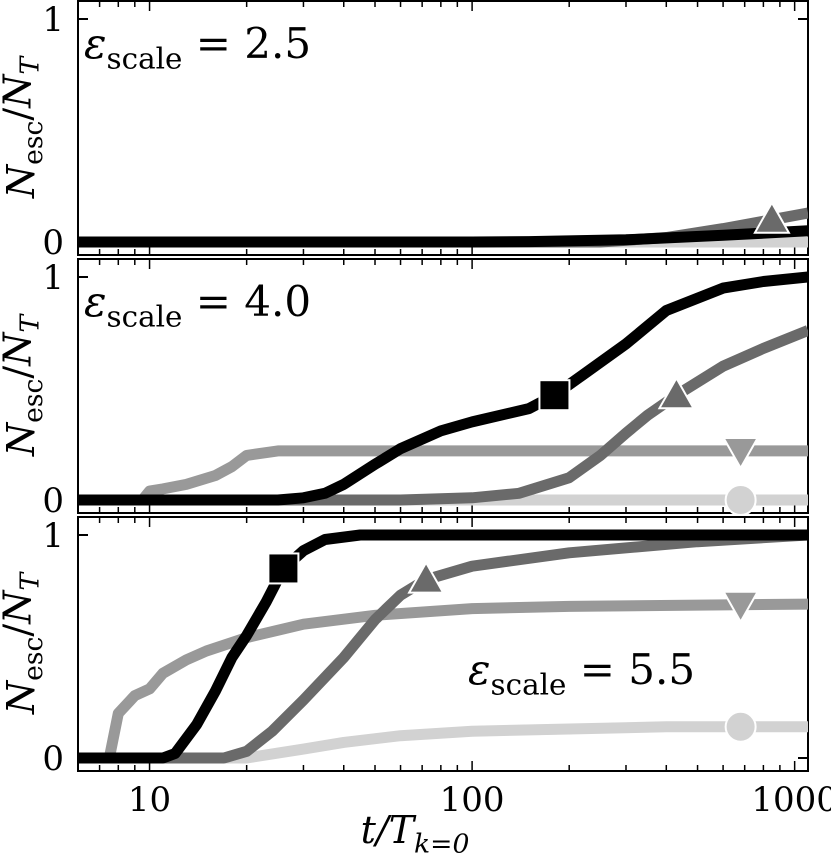 The image size is (831, 861). I want to click on x-tick-label: 1000, so click(791, 800).